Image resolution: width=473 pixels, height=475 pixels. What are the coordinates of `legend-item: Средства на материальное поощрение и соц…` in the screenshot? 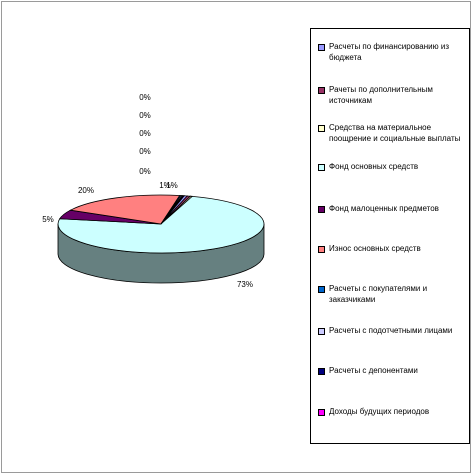 It's located at (393, 133).